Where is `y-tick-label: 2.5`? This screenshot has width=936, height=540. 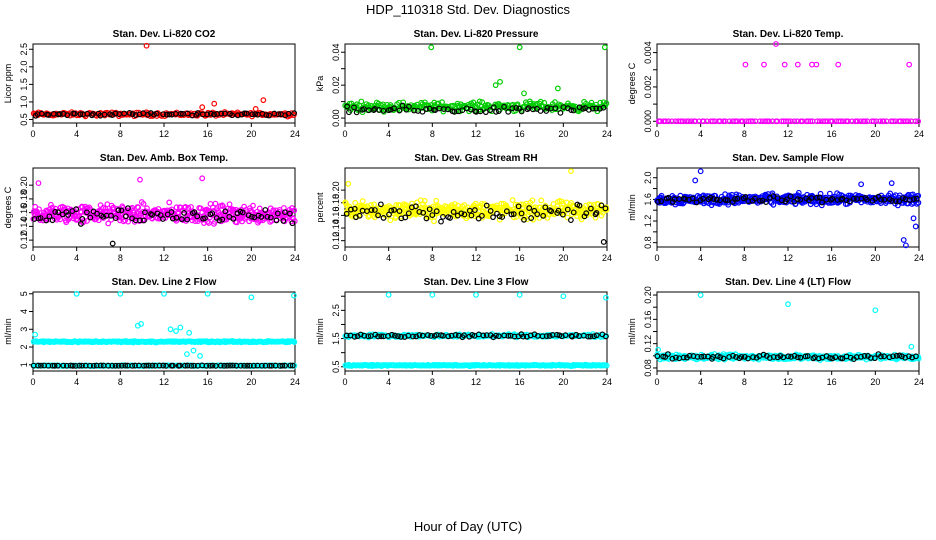 y-tick-label: 2.5 is located at coordinates (336, 310).